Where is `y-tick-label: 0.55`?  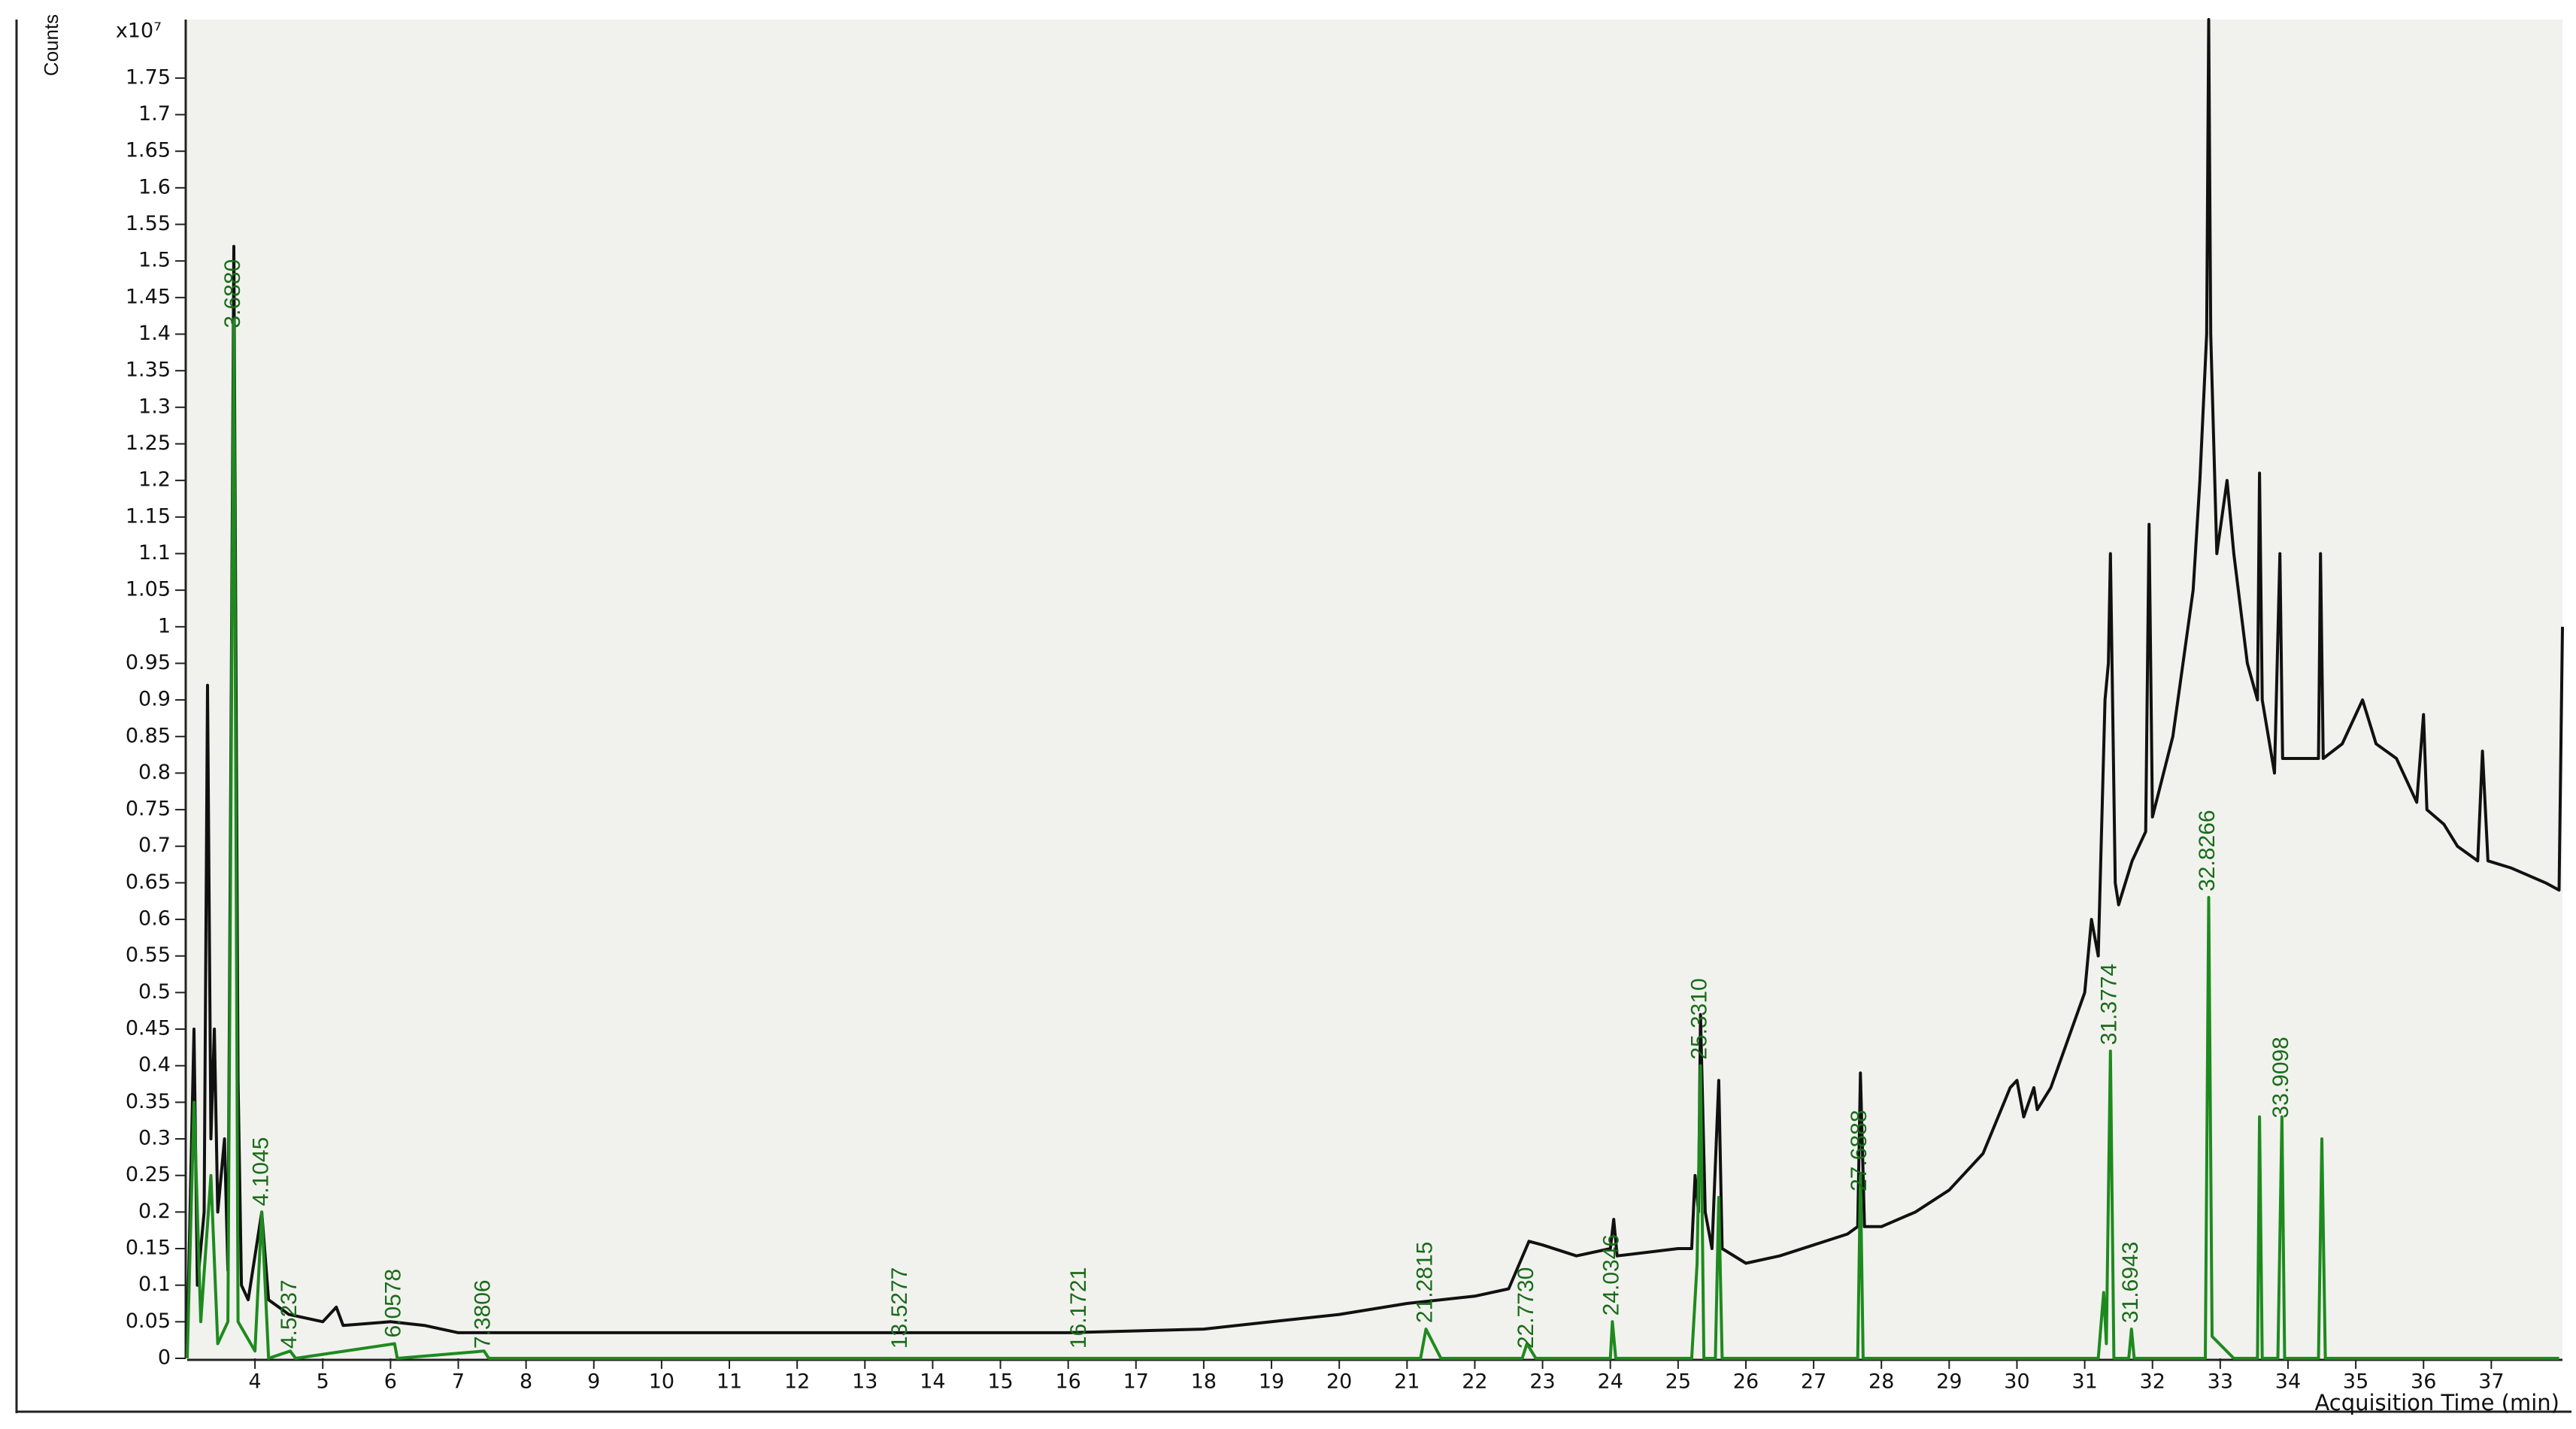 y-tick-label: 0.55 is located at coordinates (148, 955).